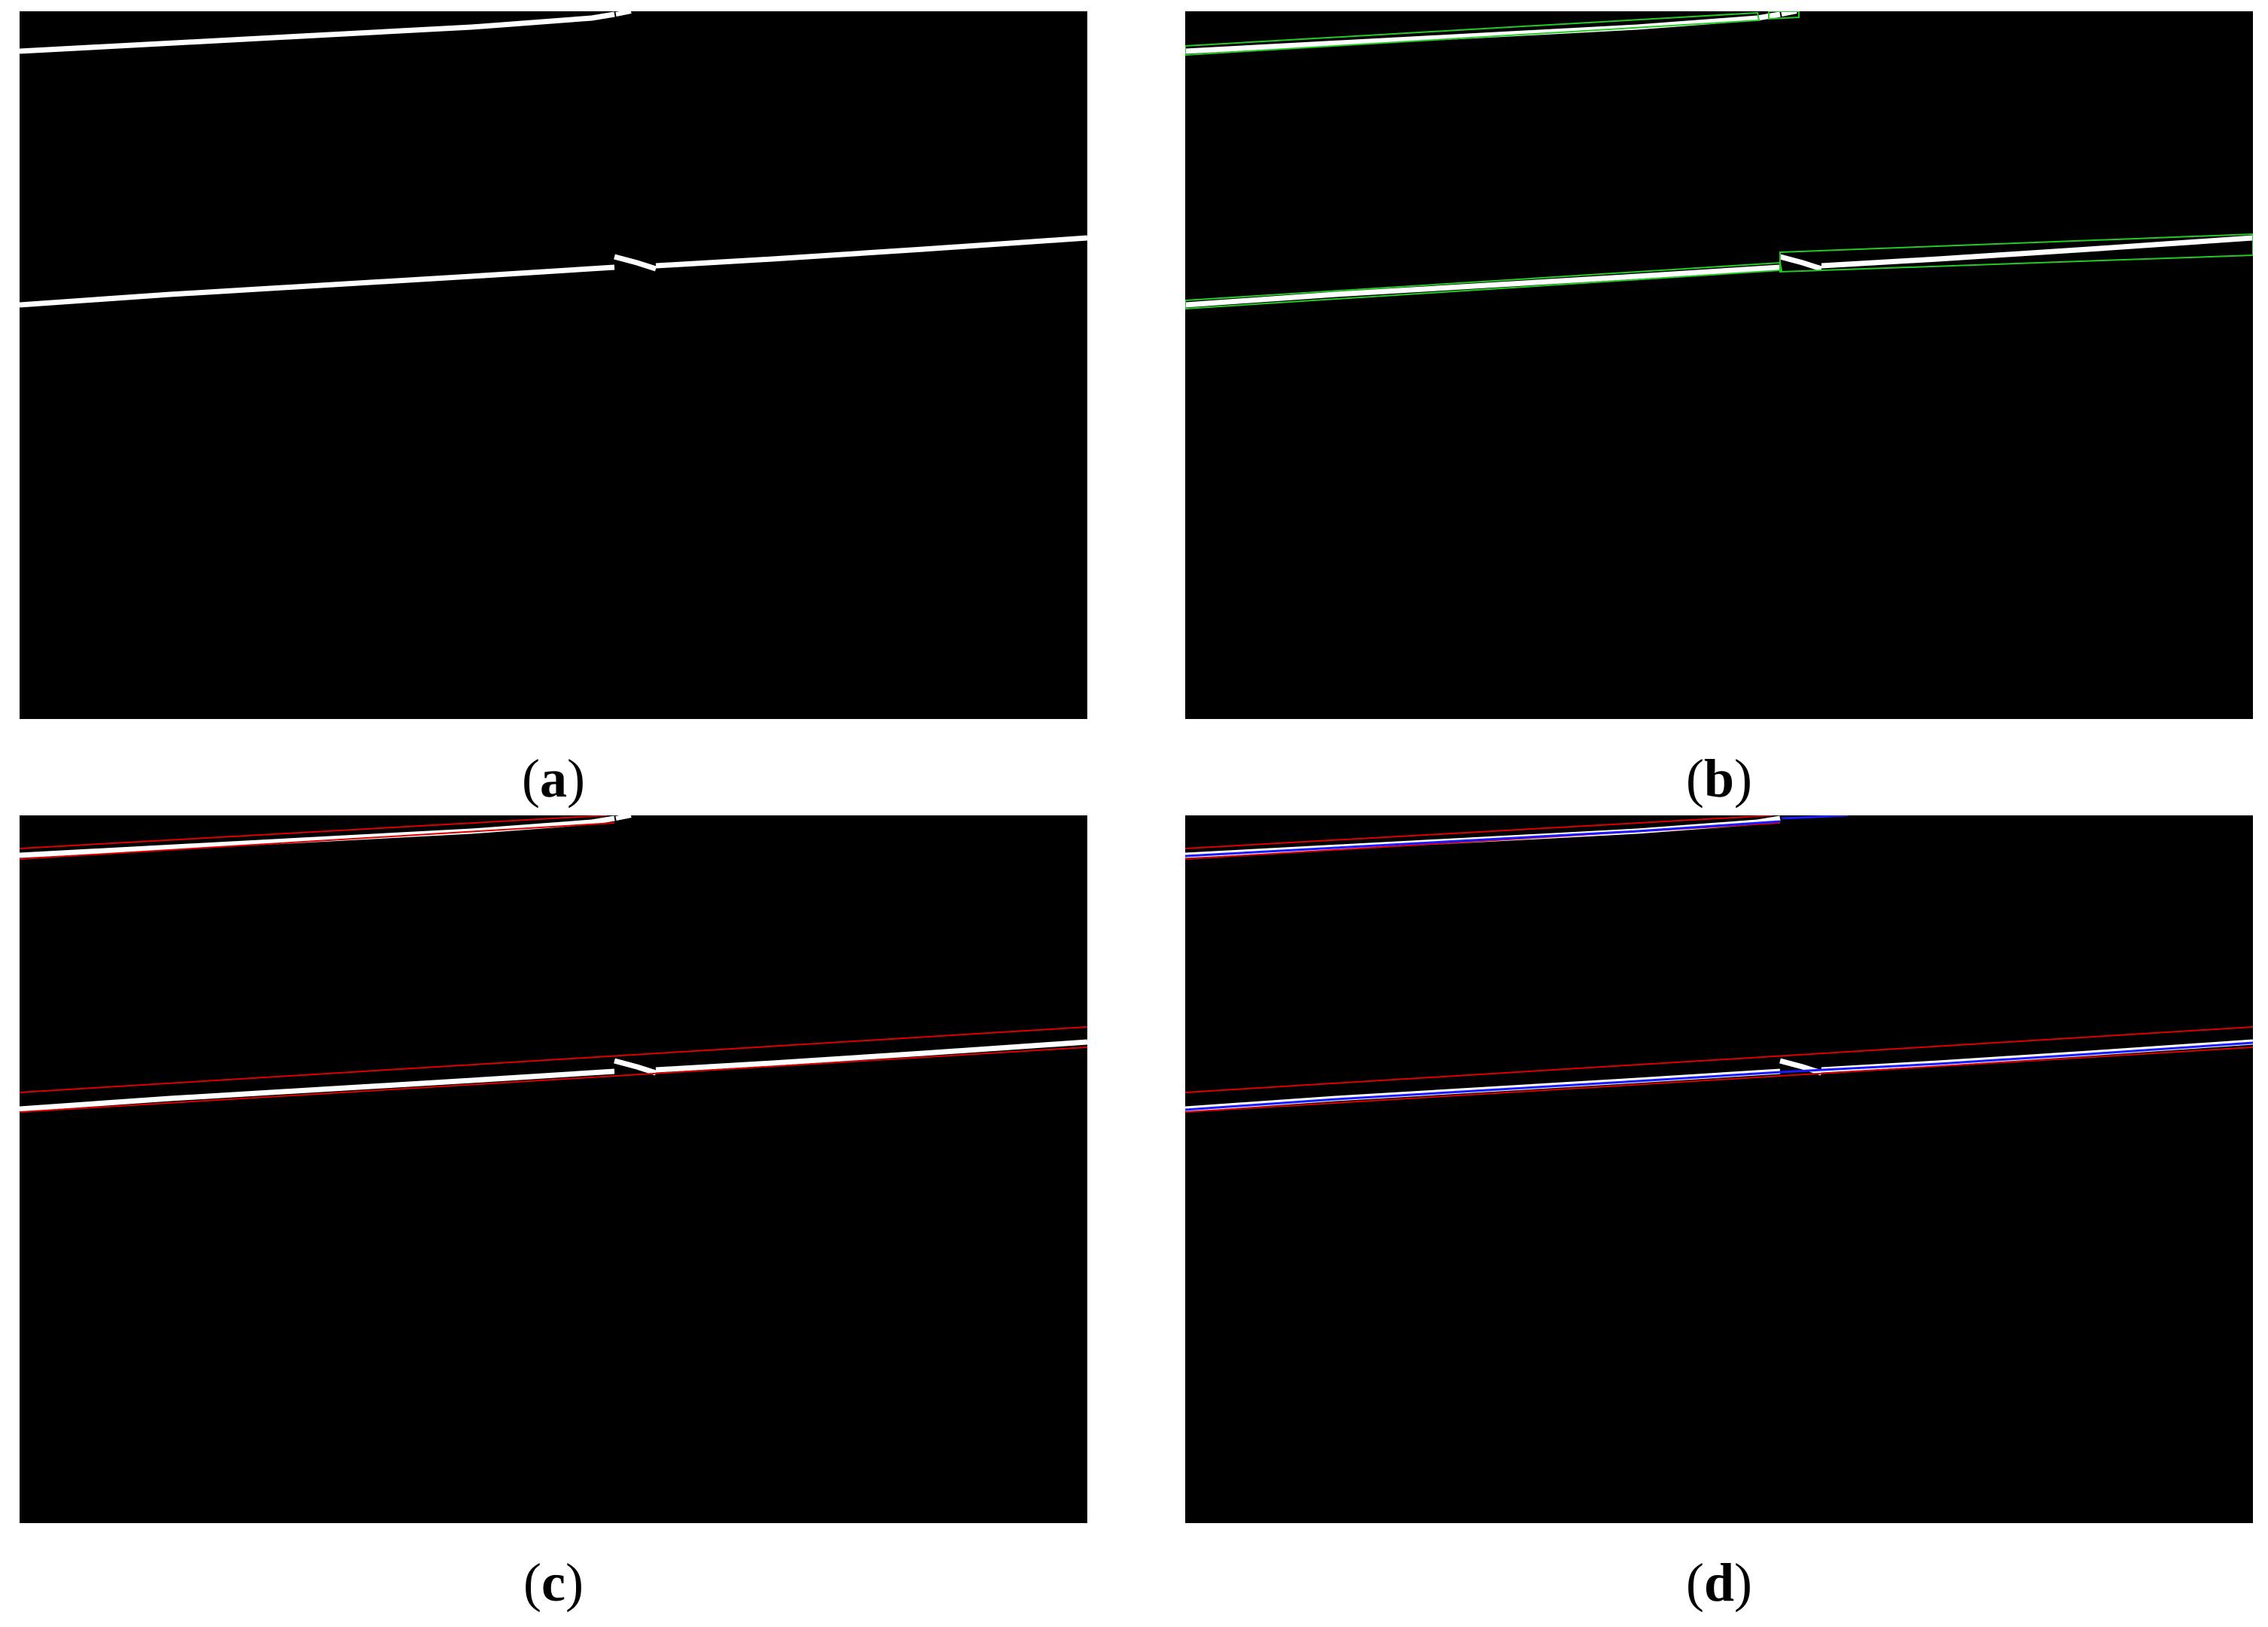 Image resolution: width=2268 pixels, height=1627 pixels. I want to click on panel-b-crack-svg, so click(1719, 160).